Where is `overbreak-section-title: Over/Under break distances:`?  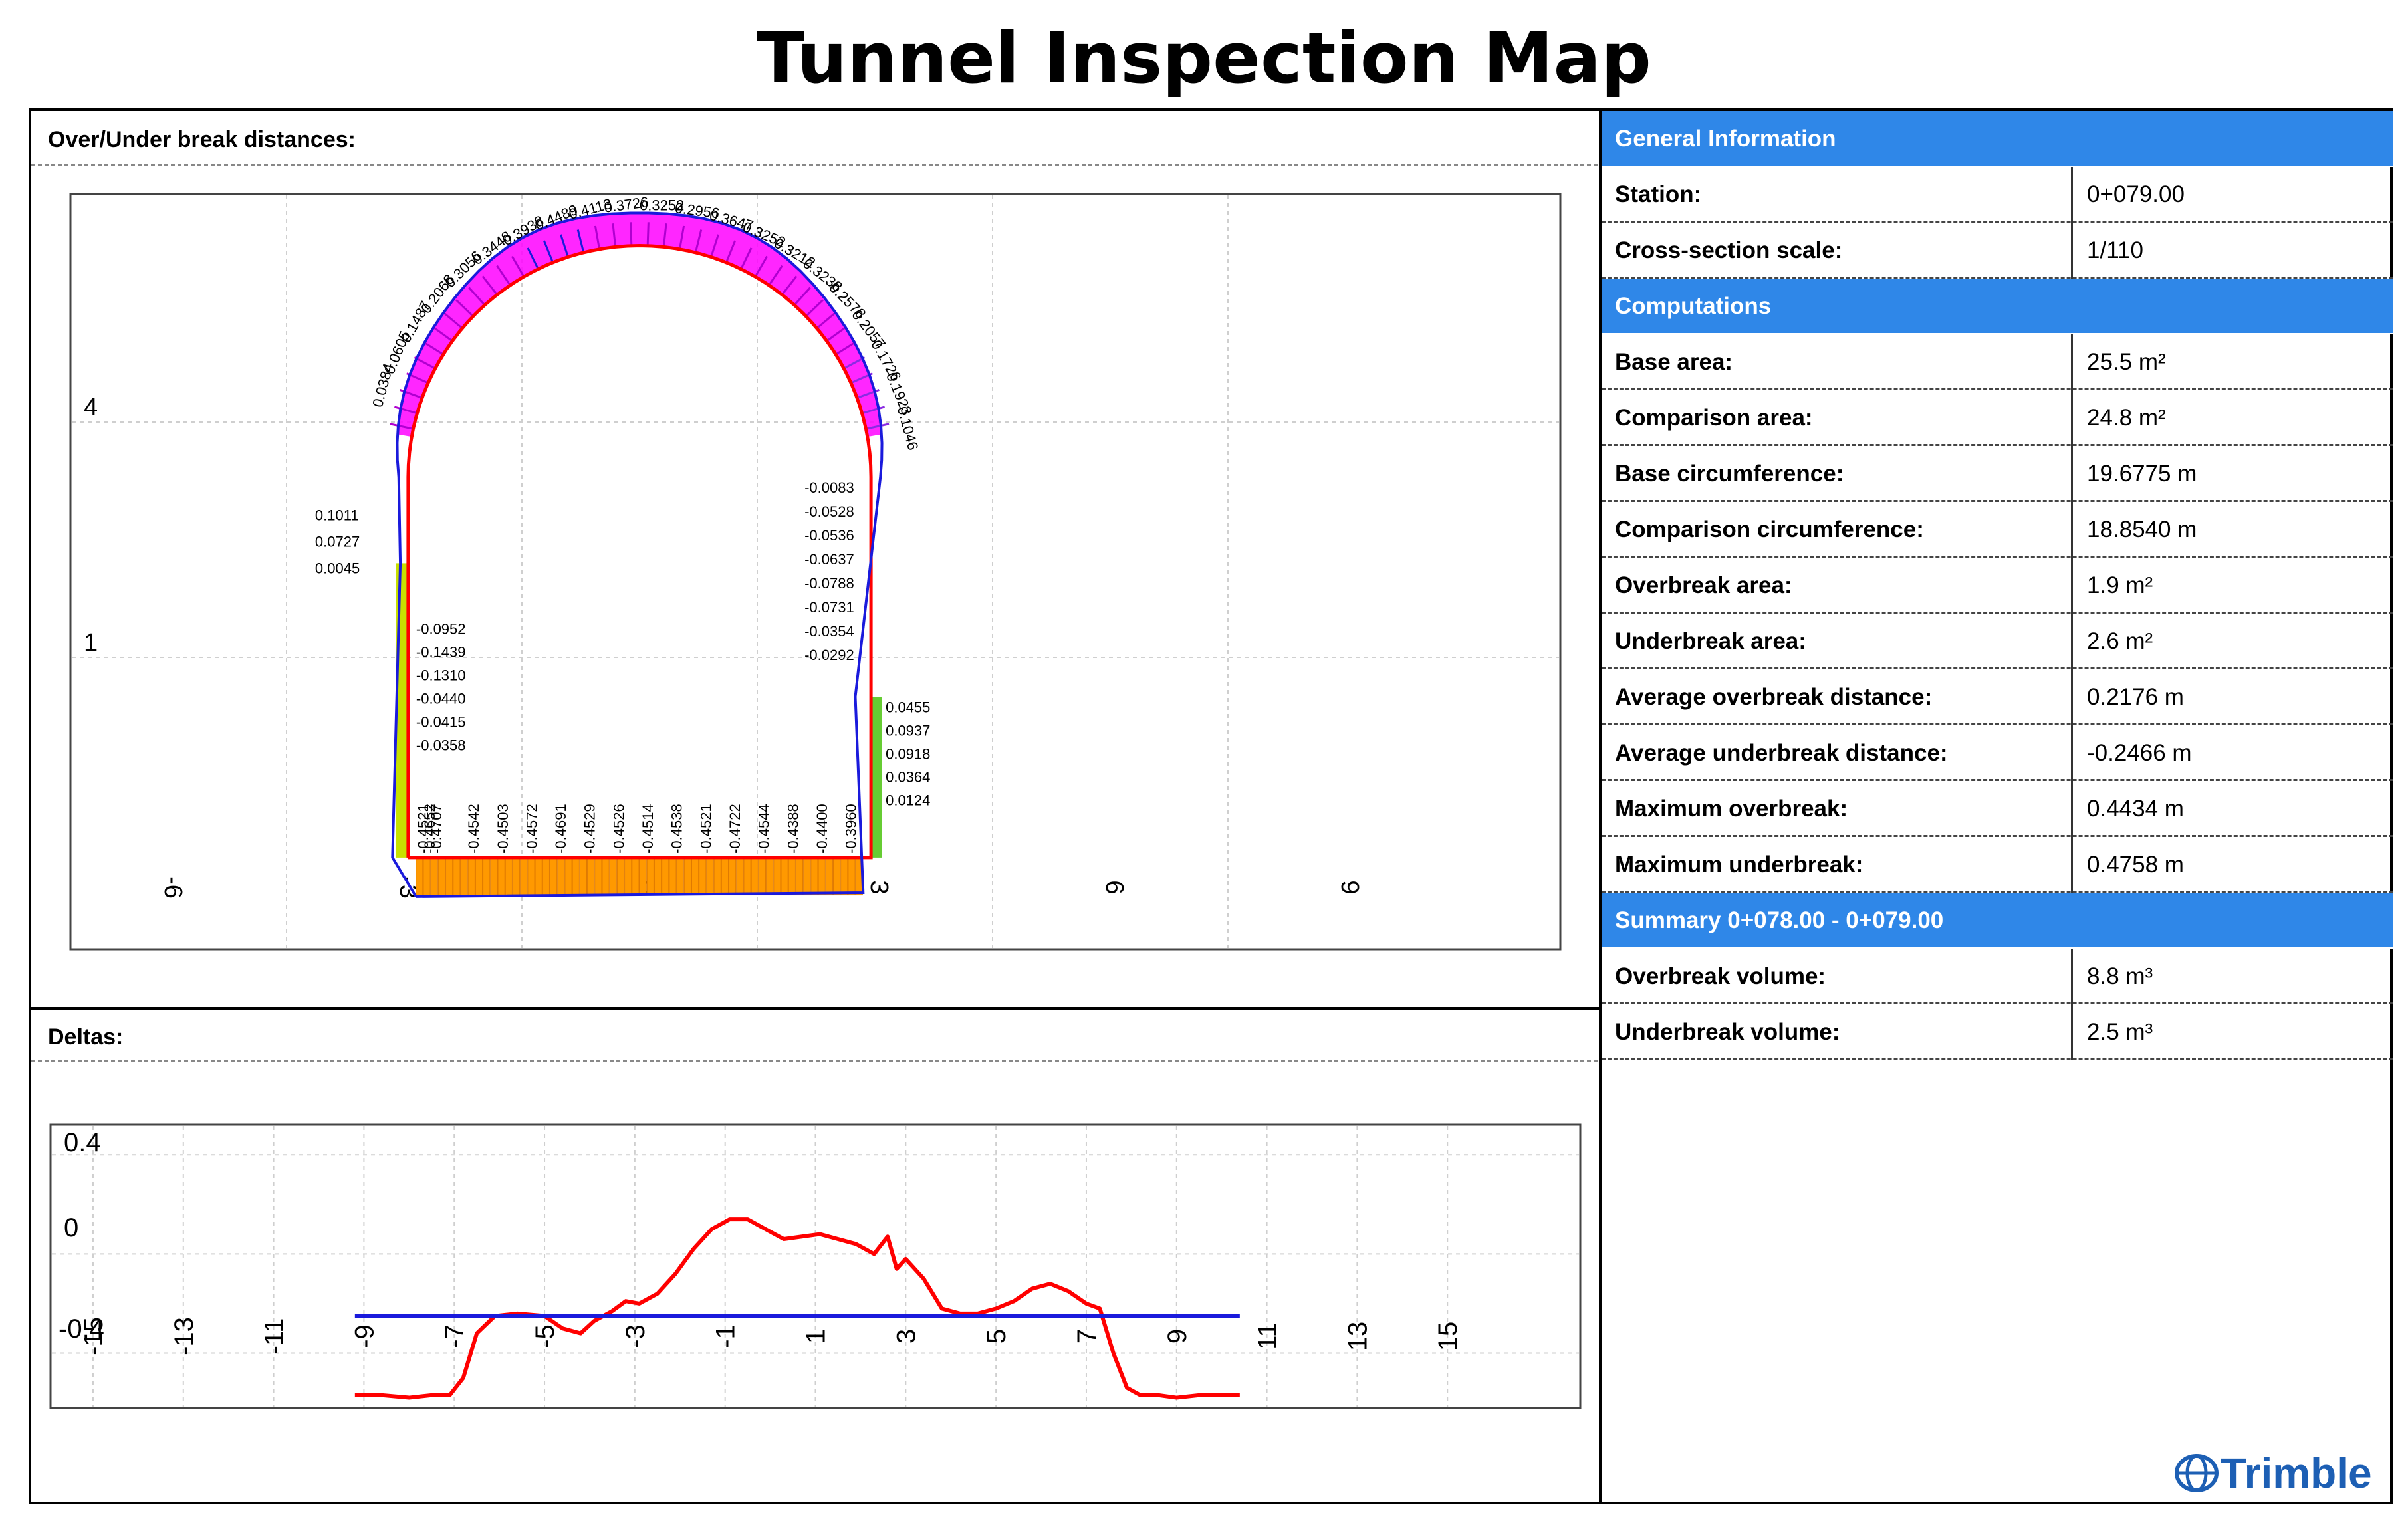 overbreak-section-title: Over/Under break distances: is located at coordinates (202, 139).